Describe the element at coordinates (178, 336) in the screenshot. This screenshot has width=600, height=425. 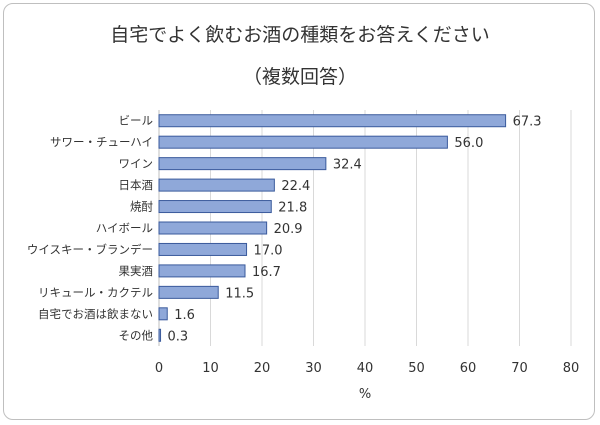
I see `value-label: 0.3` at that location.